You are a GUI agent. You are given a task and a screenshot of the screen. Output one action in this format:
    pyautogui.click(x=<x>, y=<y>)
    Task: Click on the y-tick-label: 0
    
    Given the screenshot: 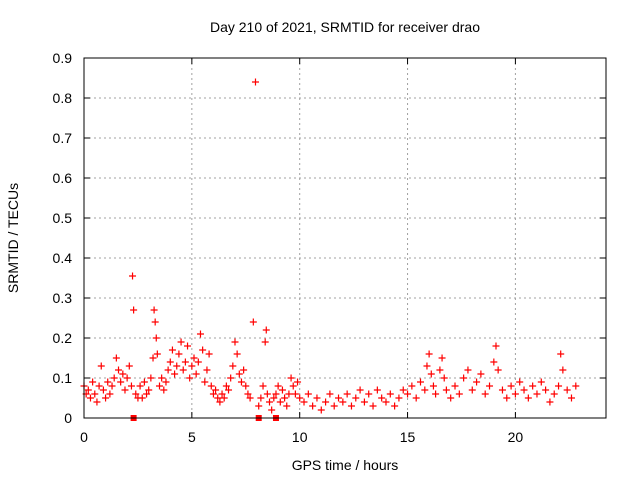 What is the action you would take?
    pyautogui.click(x=68, y=418)
    